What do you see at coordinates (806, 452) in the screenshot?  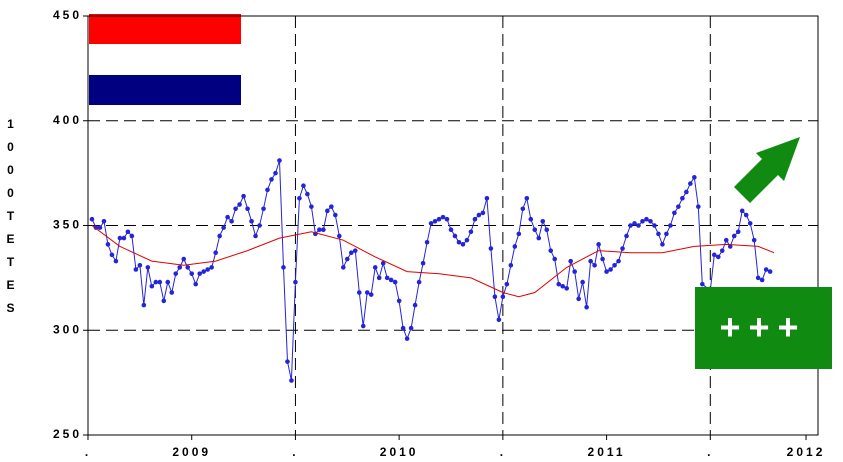 I see `x-tick-label: 2012` at bounding box center [806, 452].